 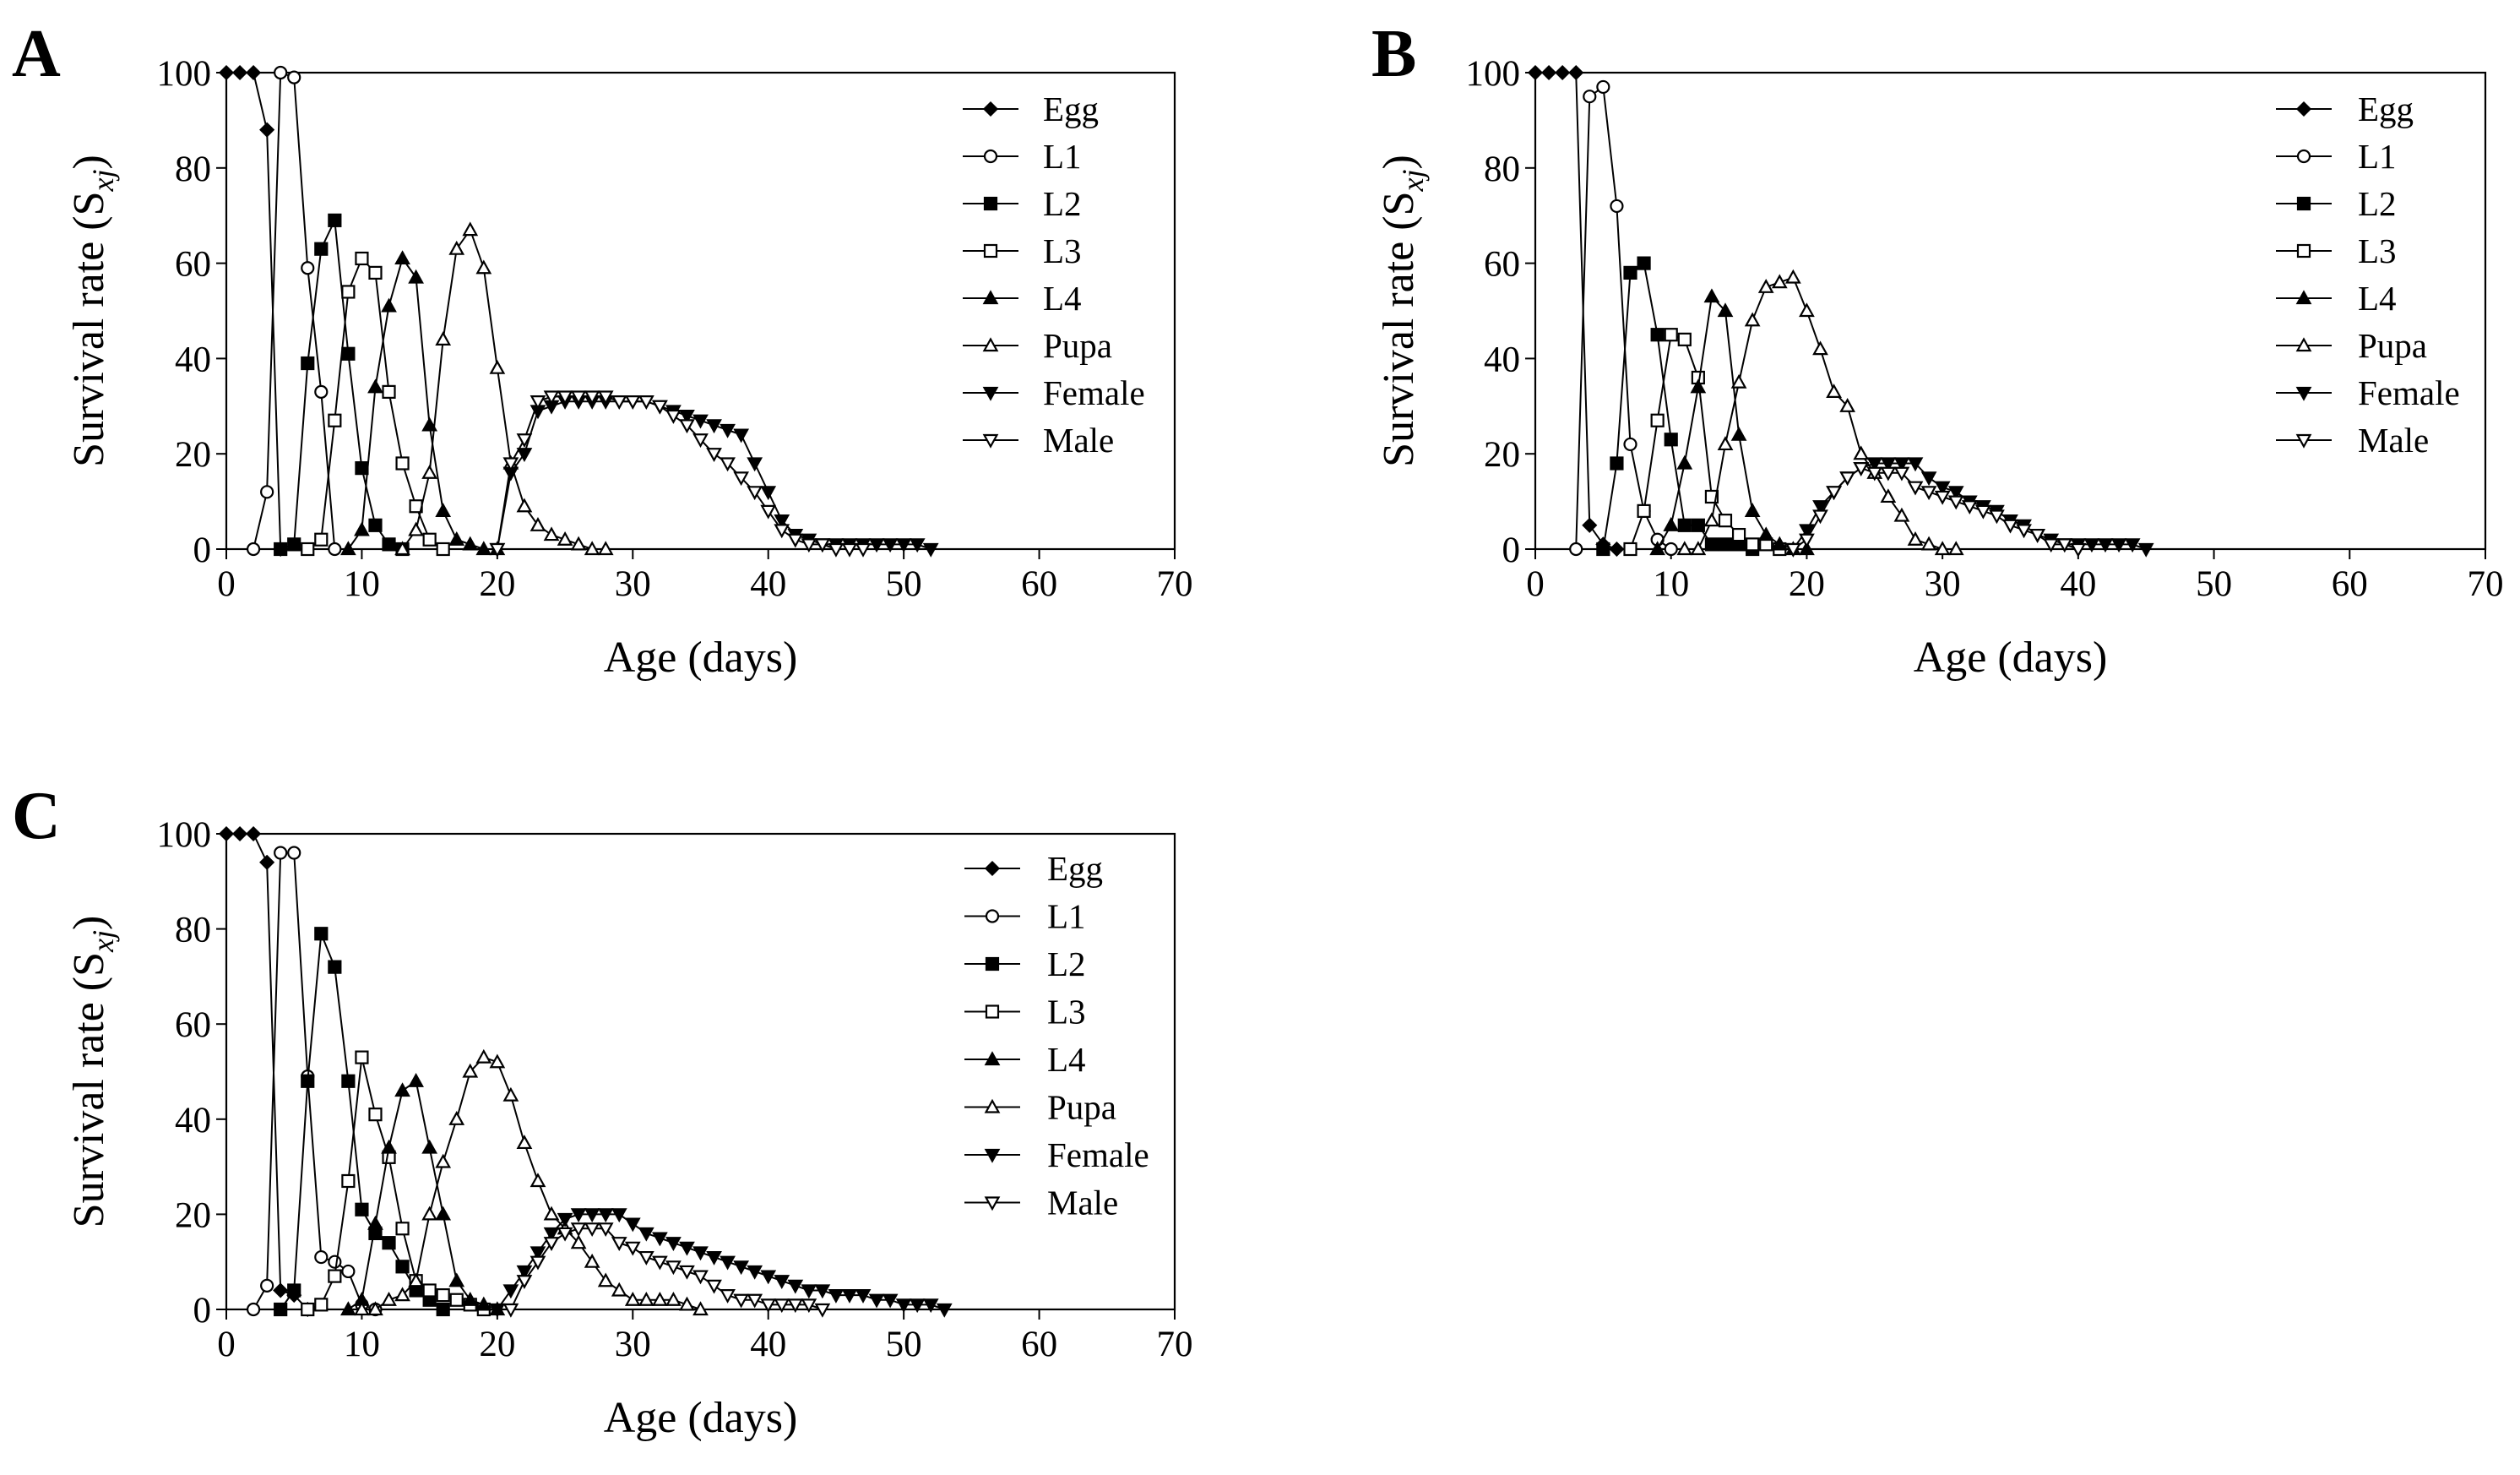 What do you see at coordinates (768, 1344) in the screenshot?
I see `x-tick-label-c: 40` at bounding box center [768, 1344].